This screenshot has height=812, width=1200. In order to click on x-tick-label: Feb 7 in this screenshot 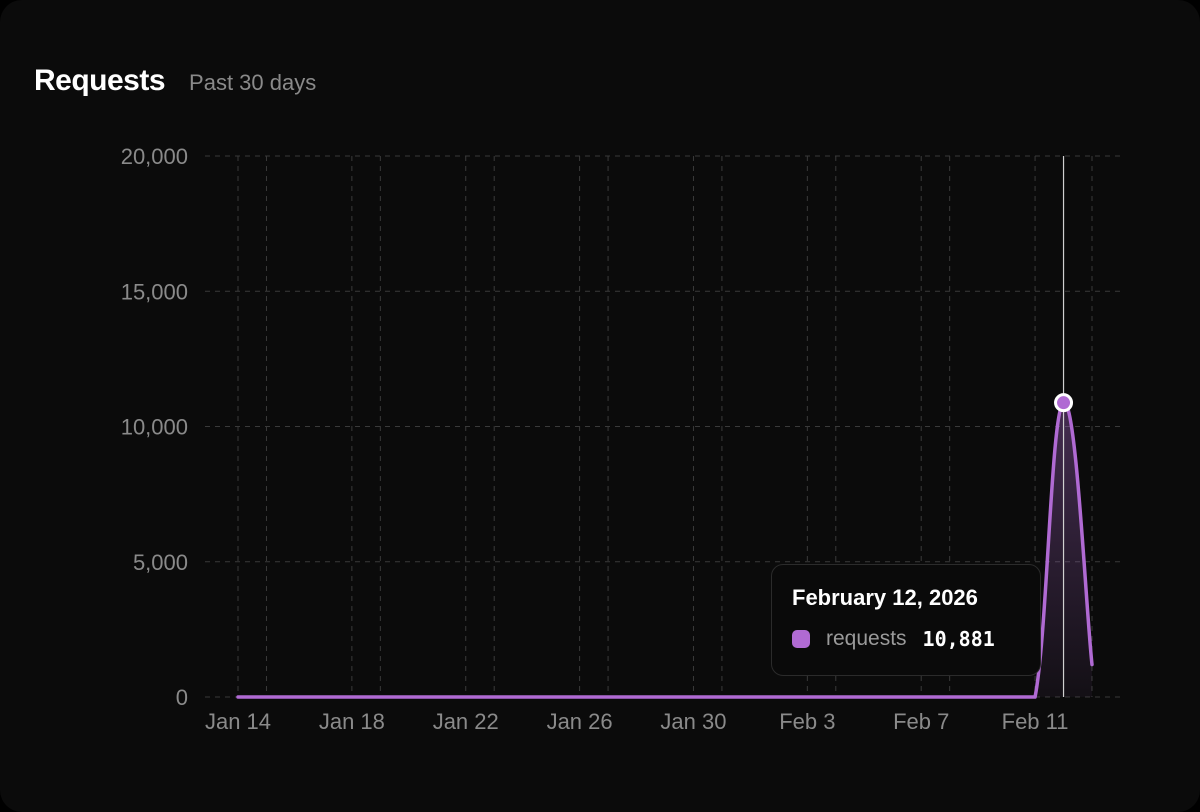, I will do `click(921, 721)`.